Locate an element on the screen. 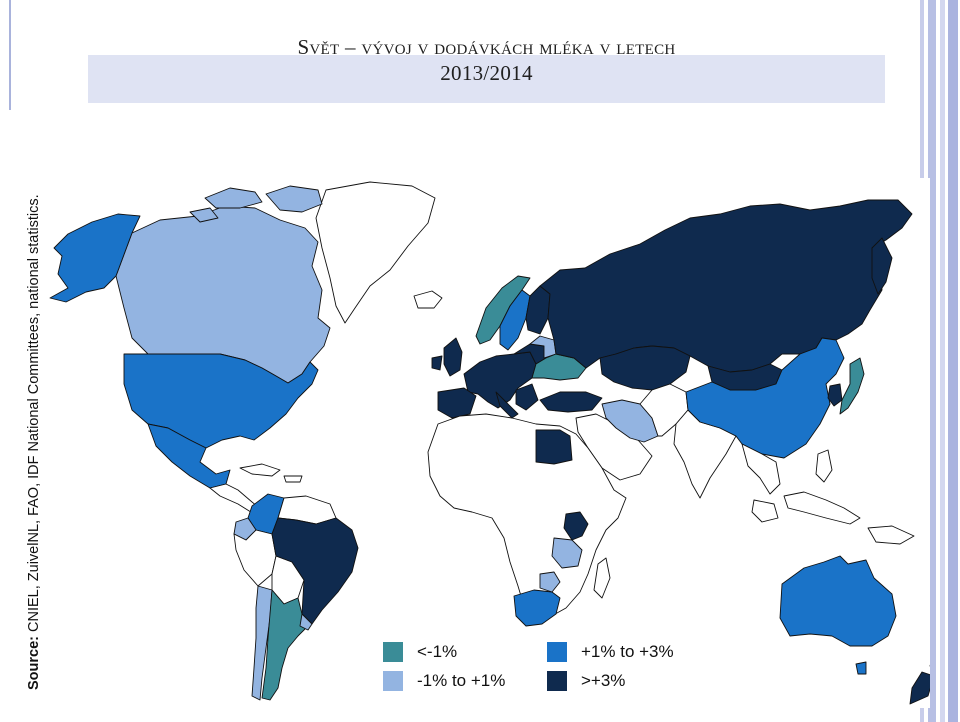  legend-item-stable: -1% to +1% is located at coordinates (444, 681).